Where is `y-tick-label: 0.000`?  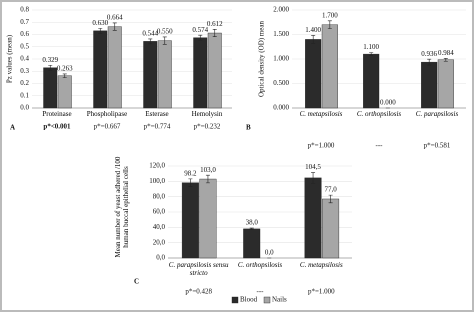 y-tick-label: 0.000 is located at coordinates (281, 108).